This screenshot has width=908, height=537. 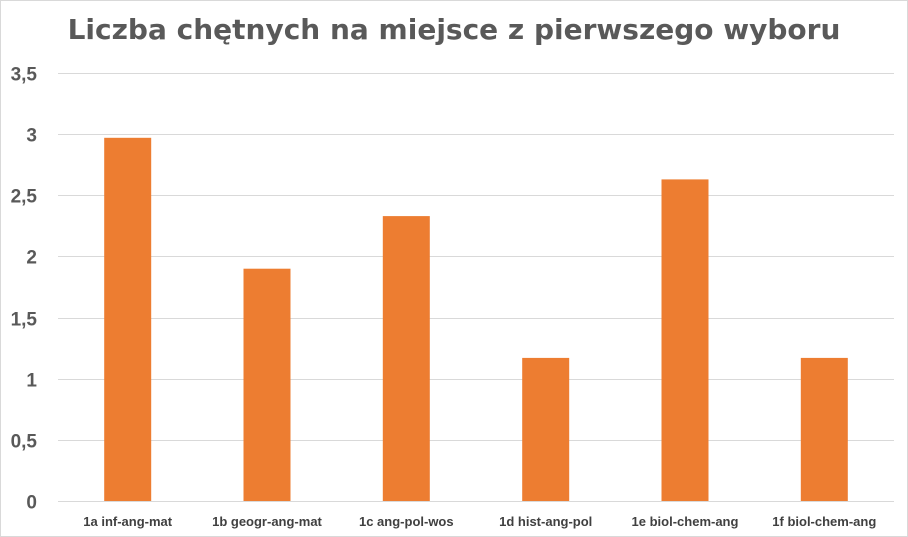 I want to click on y-tick-label: 1,5, so click(x=24, y=320).